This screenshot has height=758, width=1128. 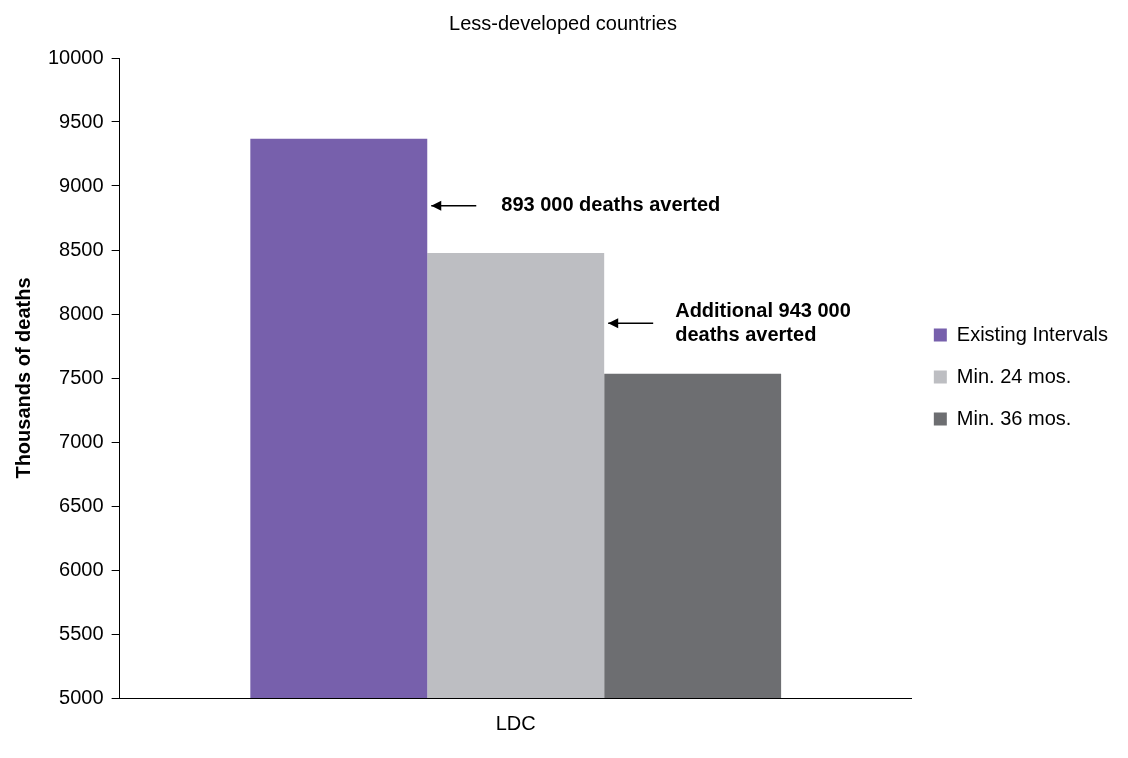 What do you see at coordinates (81, 248) in the screenshot?
I see `y-tick-label: 8500` at bounding box center [81, 248].